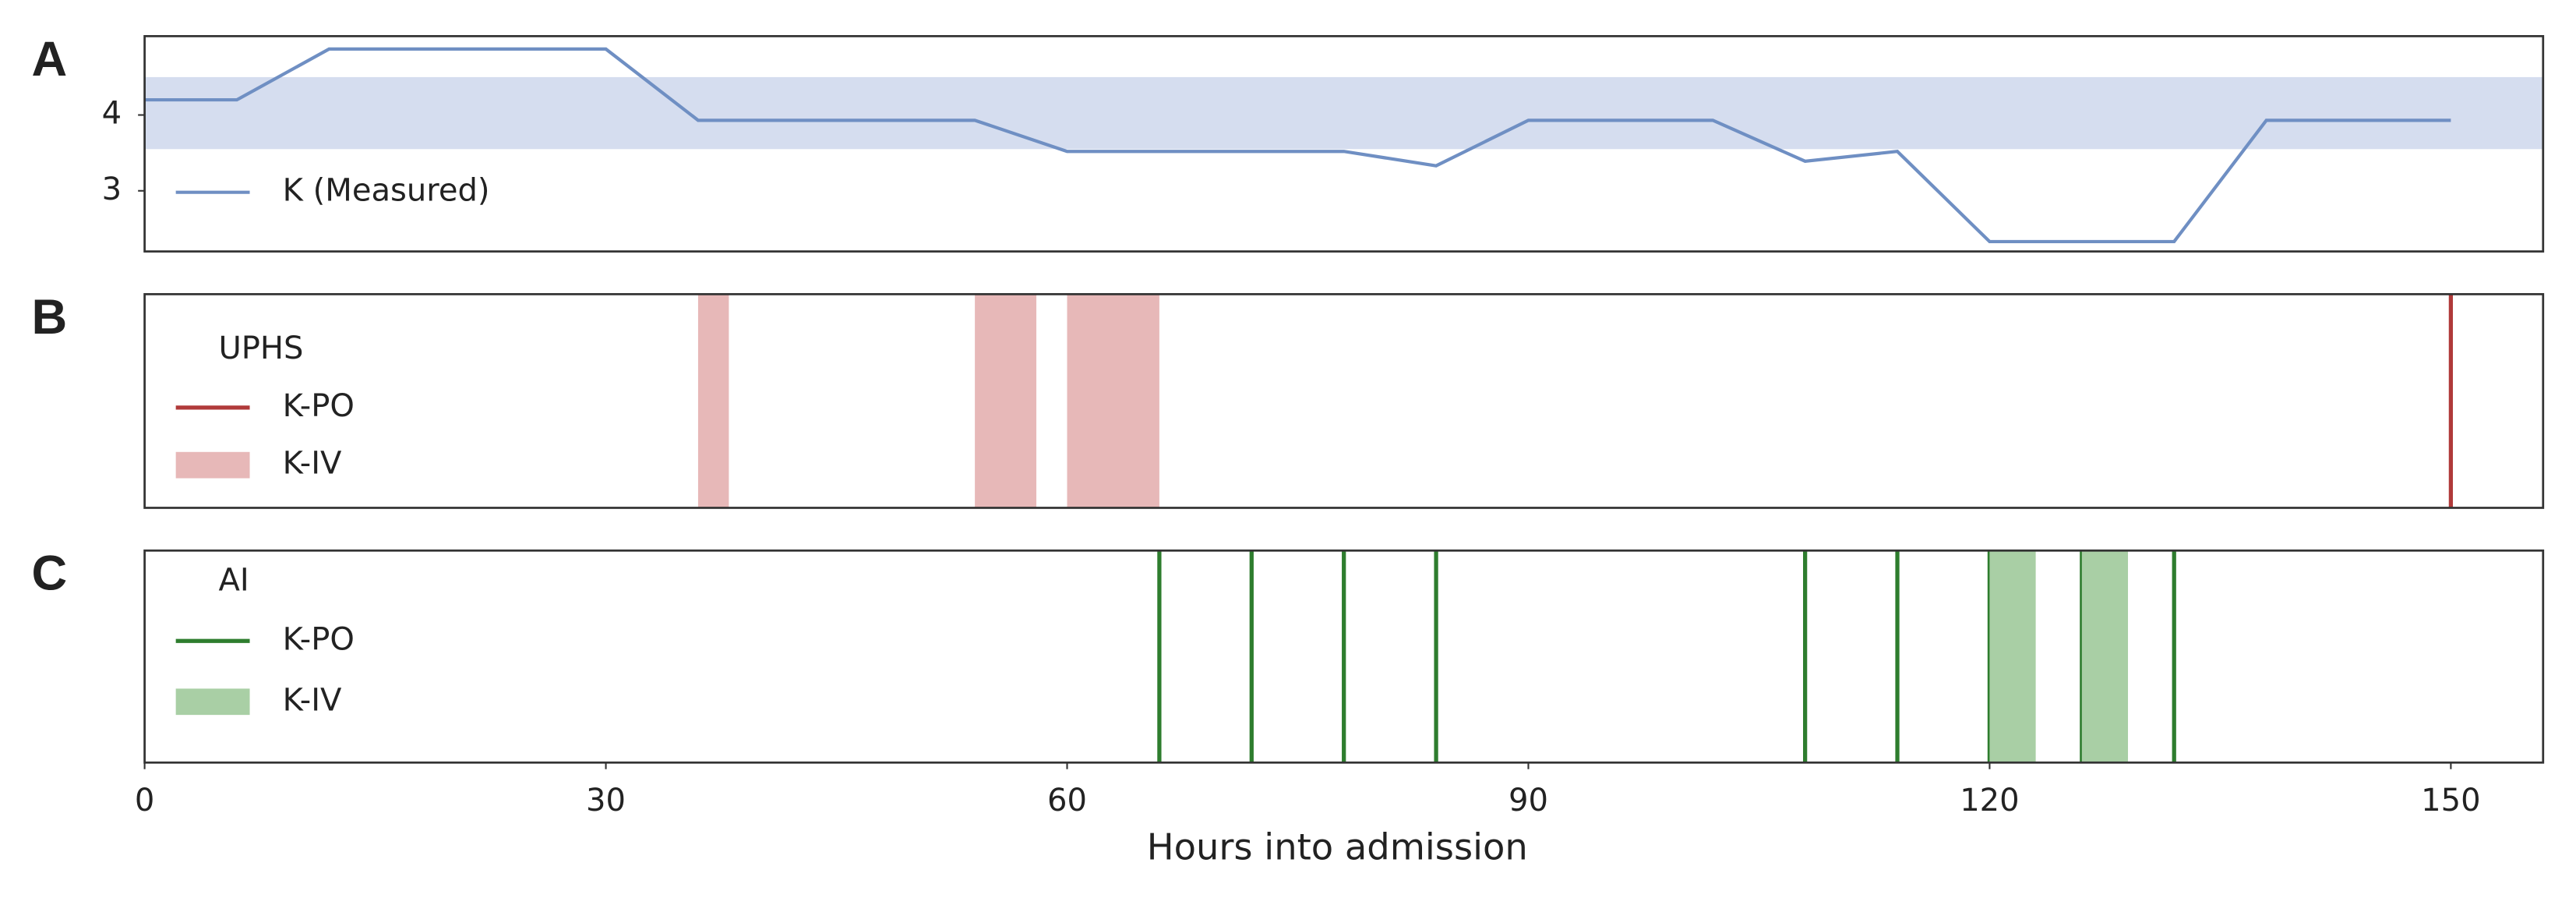 The width and height of the screenshot is (2576, 898). What do you see at coordinates (112, 114) in the screenshot?
I see `y-tick-label: 4` at bounding box center [112, 114].